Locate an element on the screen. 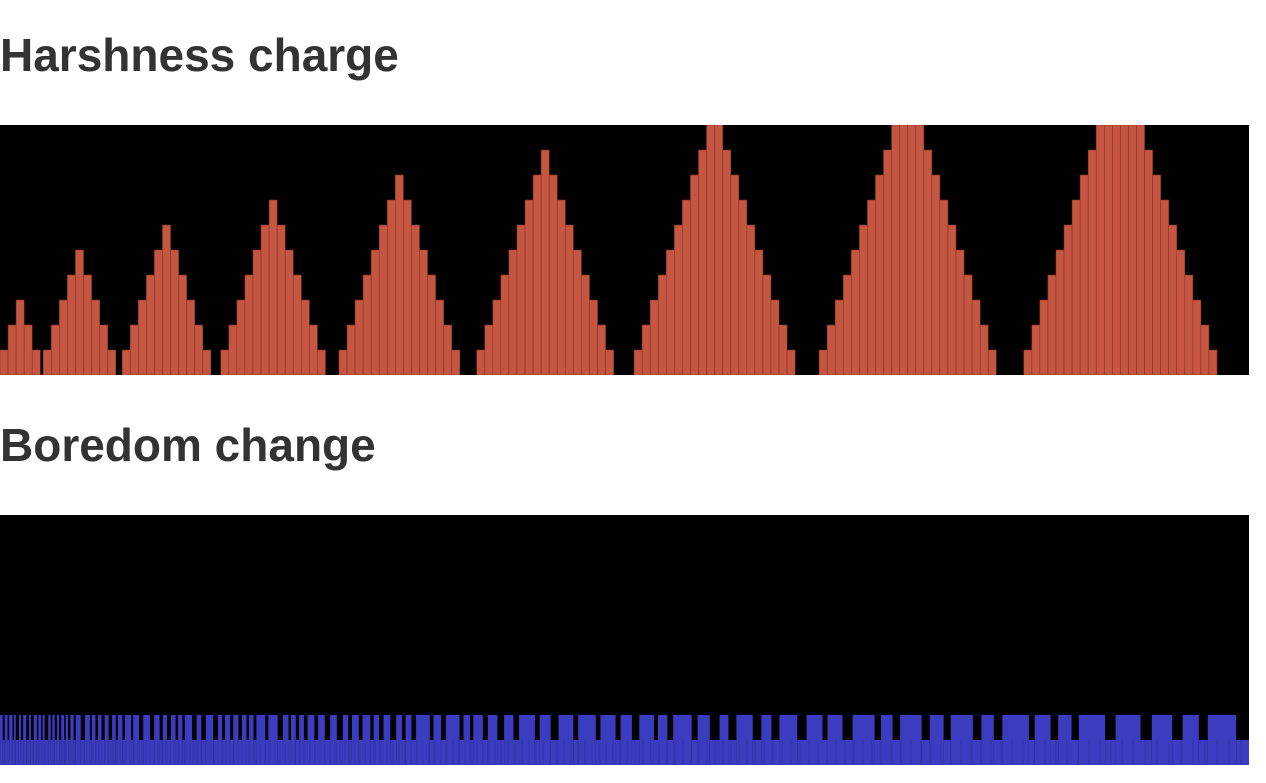 Image resolution: width=1266 pixels, height=783 pixels. boredom-chart-svg is located at coordinates (624, 740).